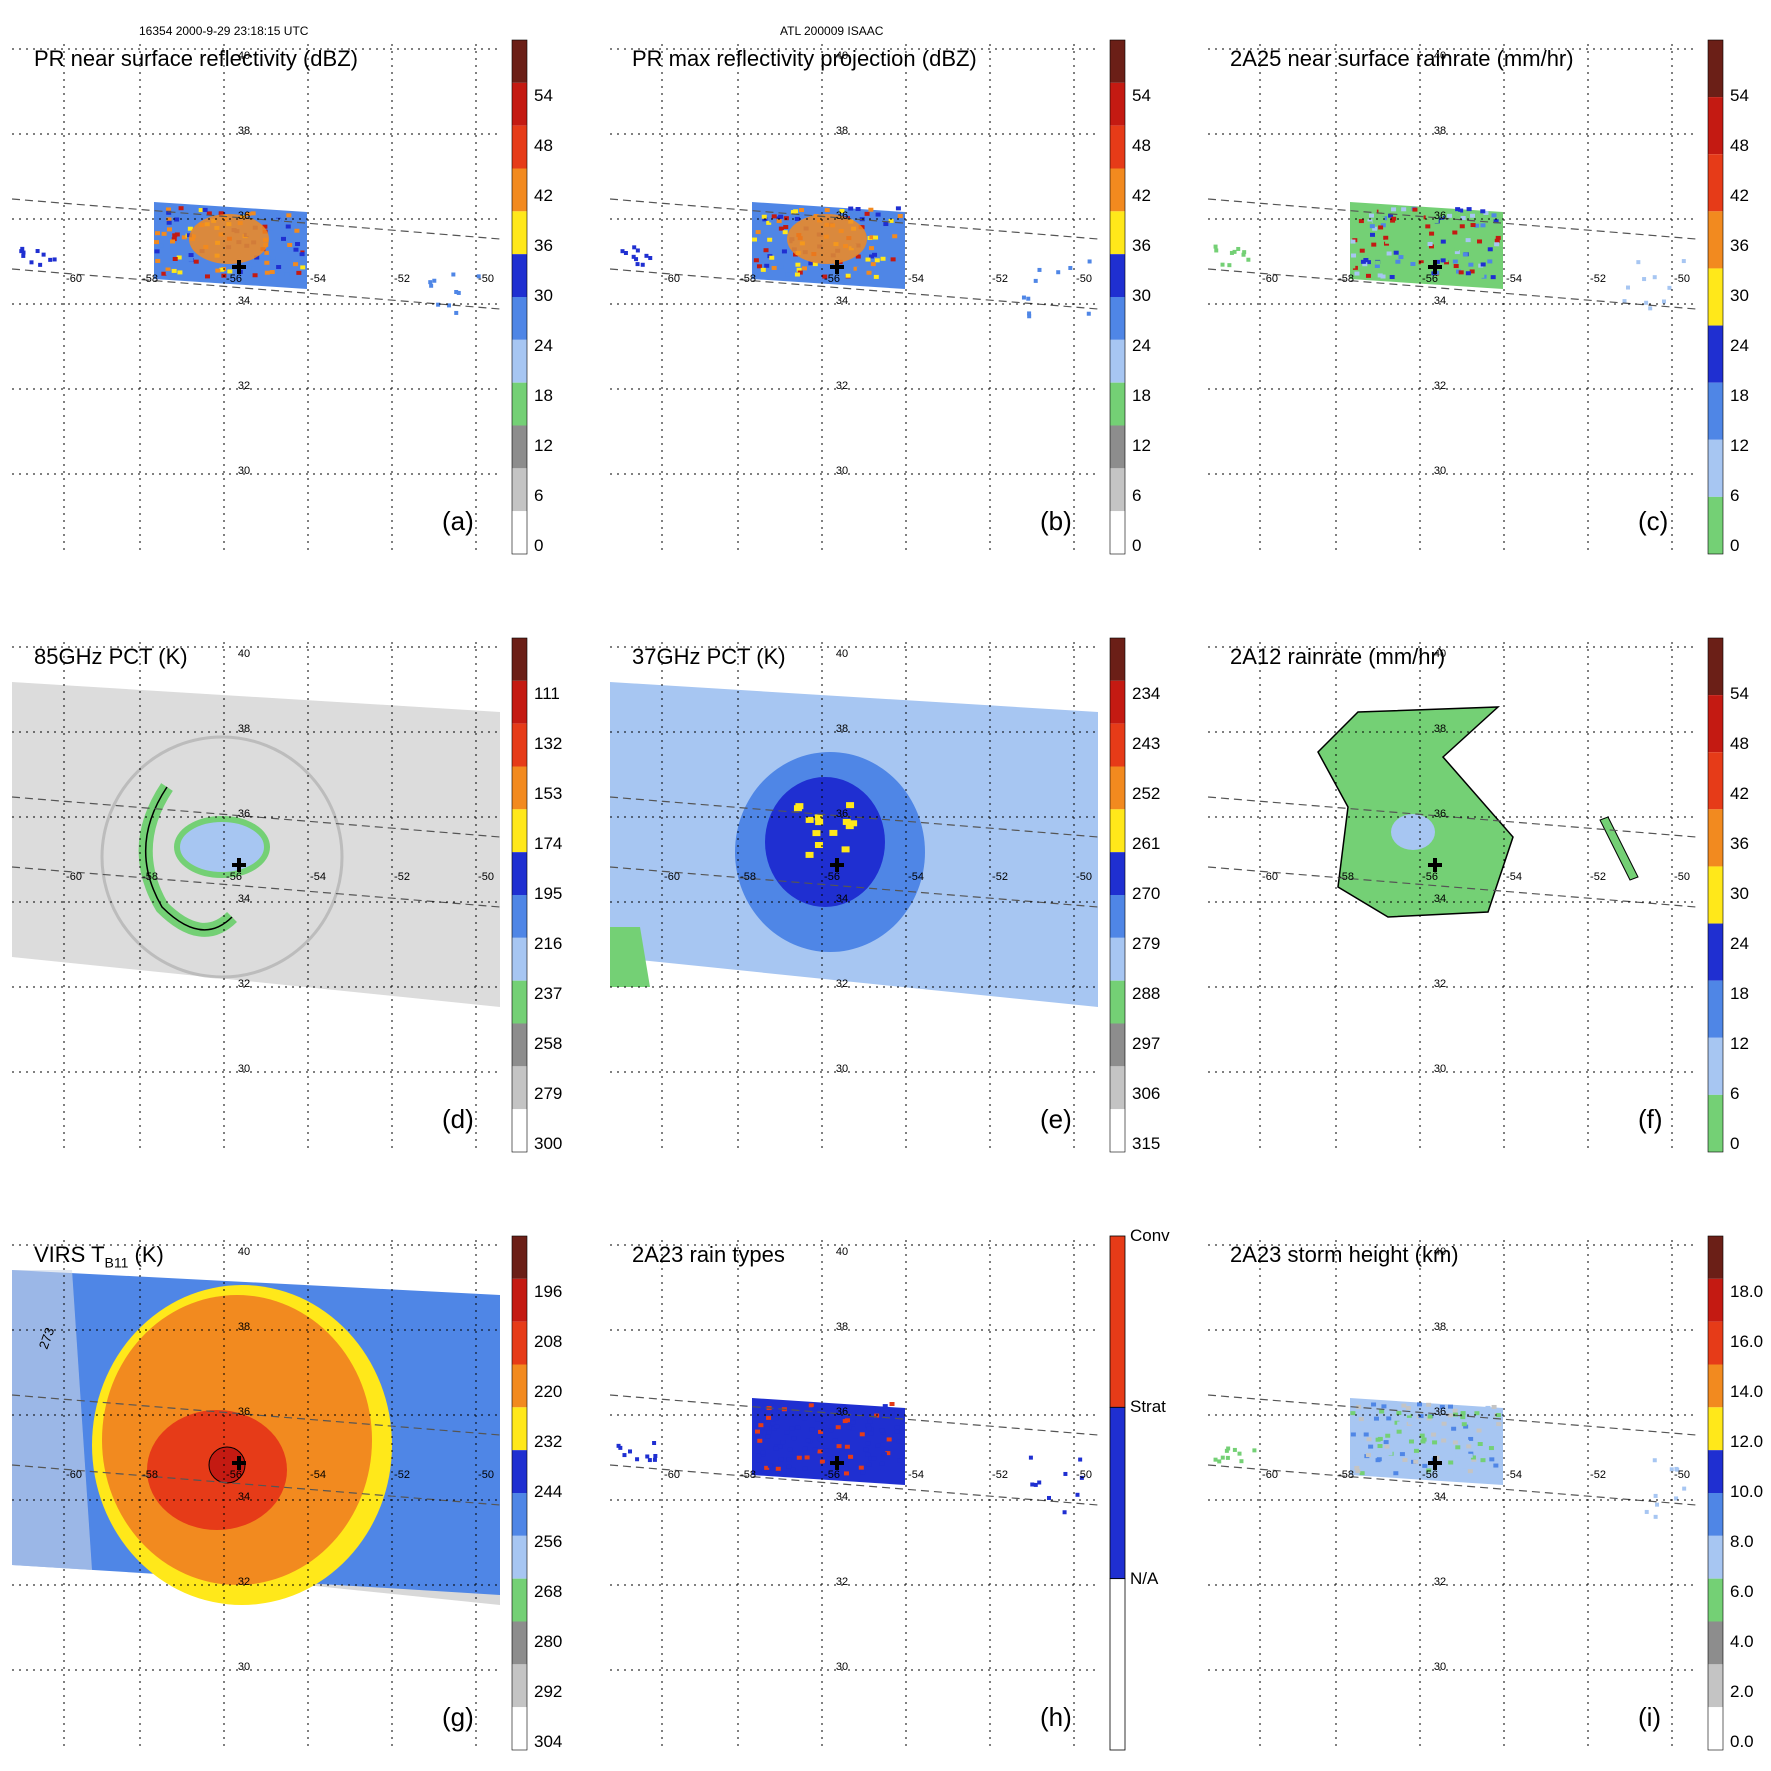 The width and height of the screenshot is (1771, 1771). I want to click on panel-label-c: (c), so click(1653, 521).